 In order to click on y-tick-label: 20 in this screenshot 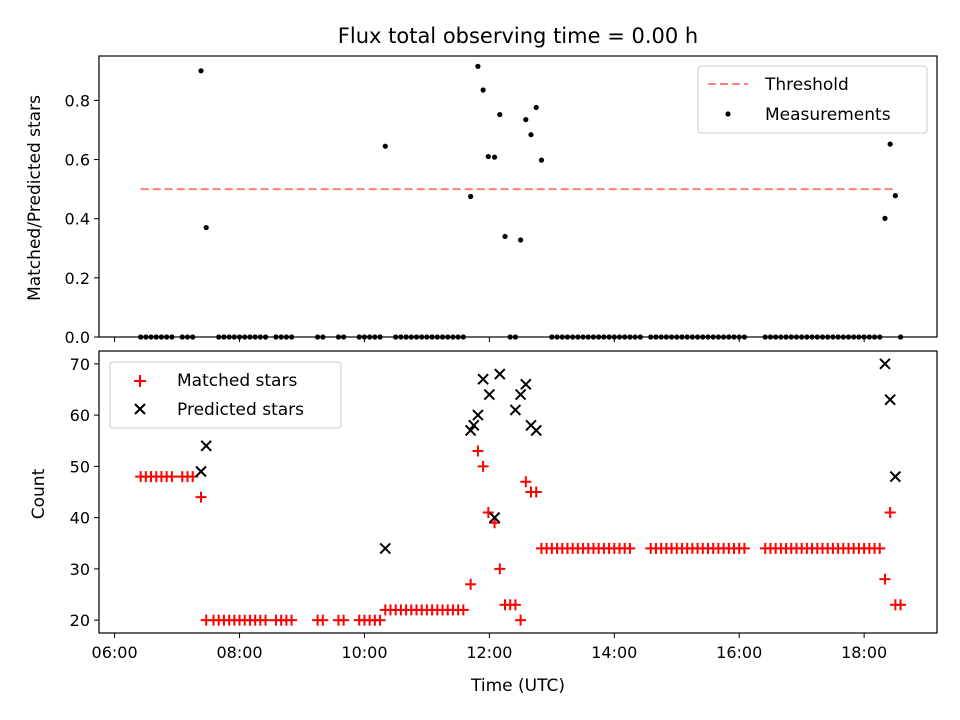, I will do `click(80, 620)`.